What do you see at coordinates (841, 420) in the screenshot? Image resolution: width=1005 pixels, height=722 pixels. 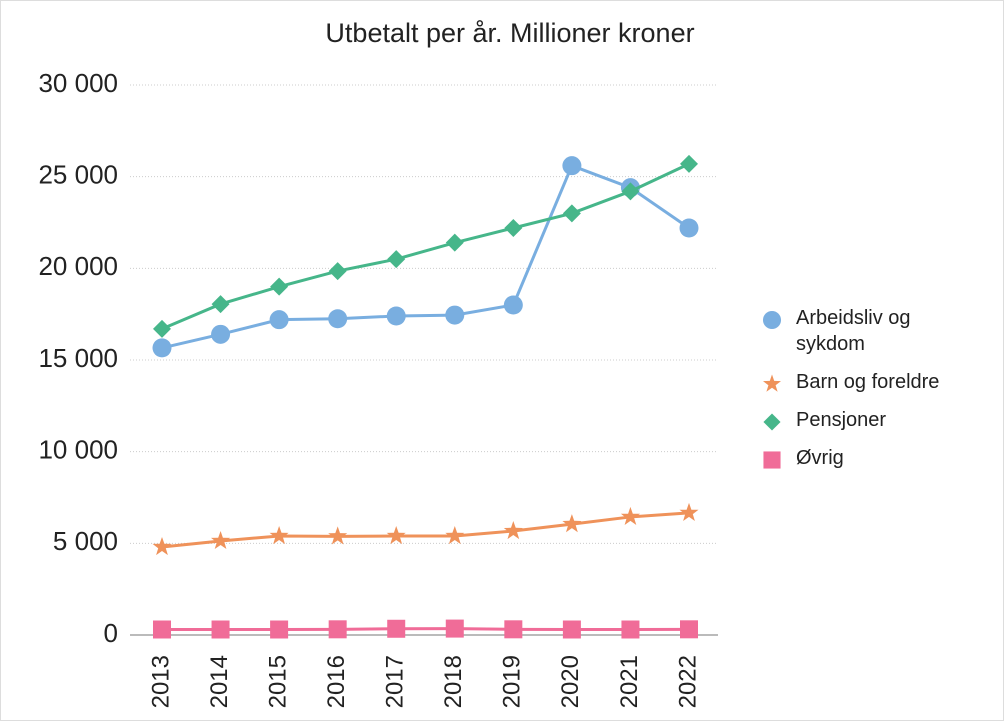 I see `legend-label: Pensjoner` at bounding box center [841, 420].